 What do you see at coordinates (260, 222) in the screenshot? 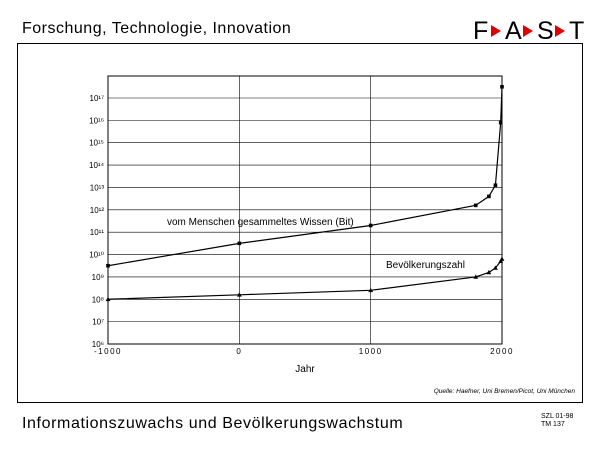
I see `series-label-wissen: vom Menschen gesammeltes Wissen (Bit)` at bounding box center [260, 222].